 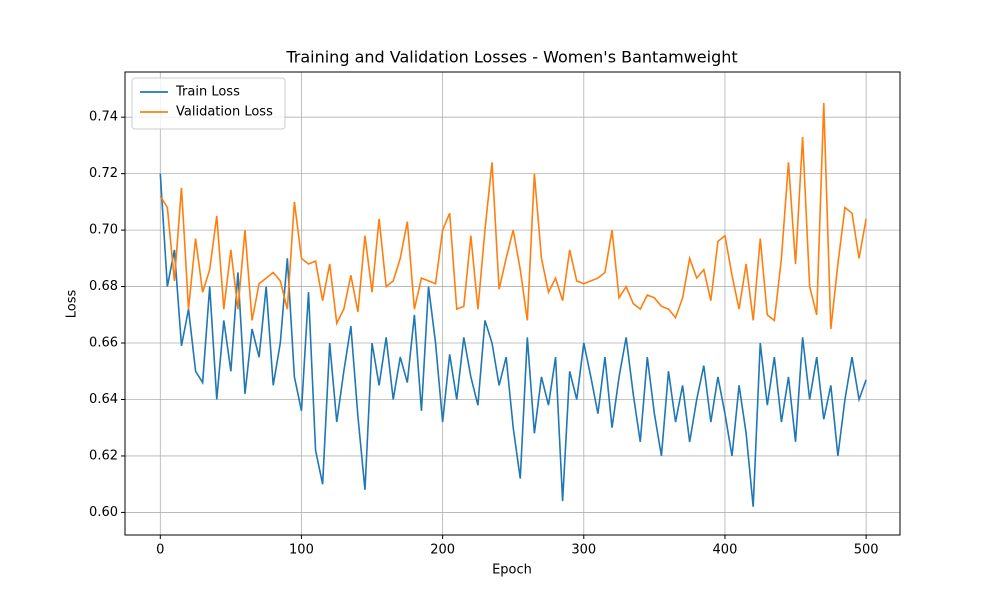 What do you see at coordinates (512, 570) in the screenshot?
I see `x-axis-label: Epoch` at bounding box center [512, 570].